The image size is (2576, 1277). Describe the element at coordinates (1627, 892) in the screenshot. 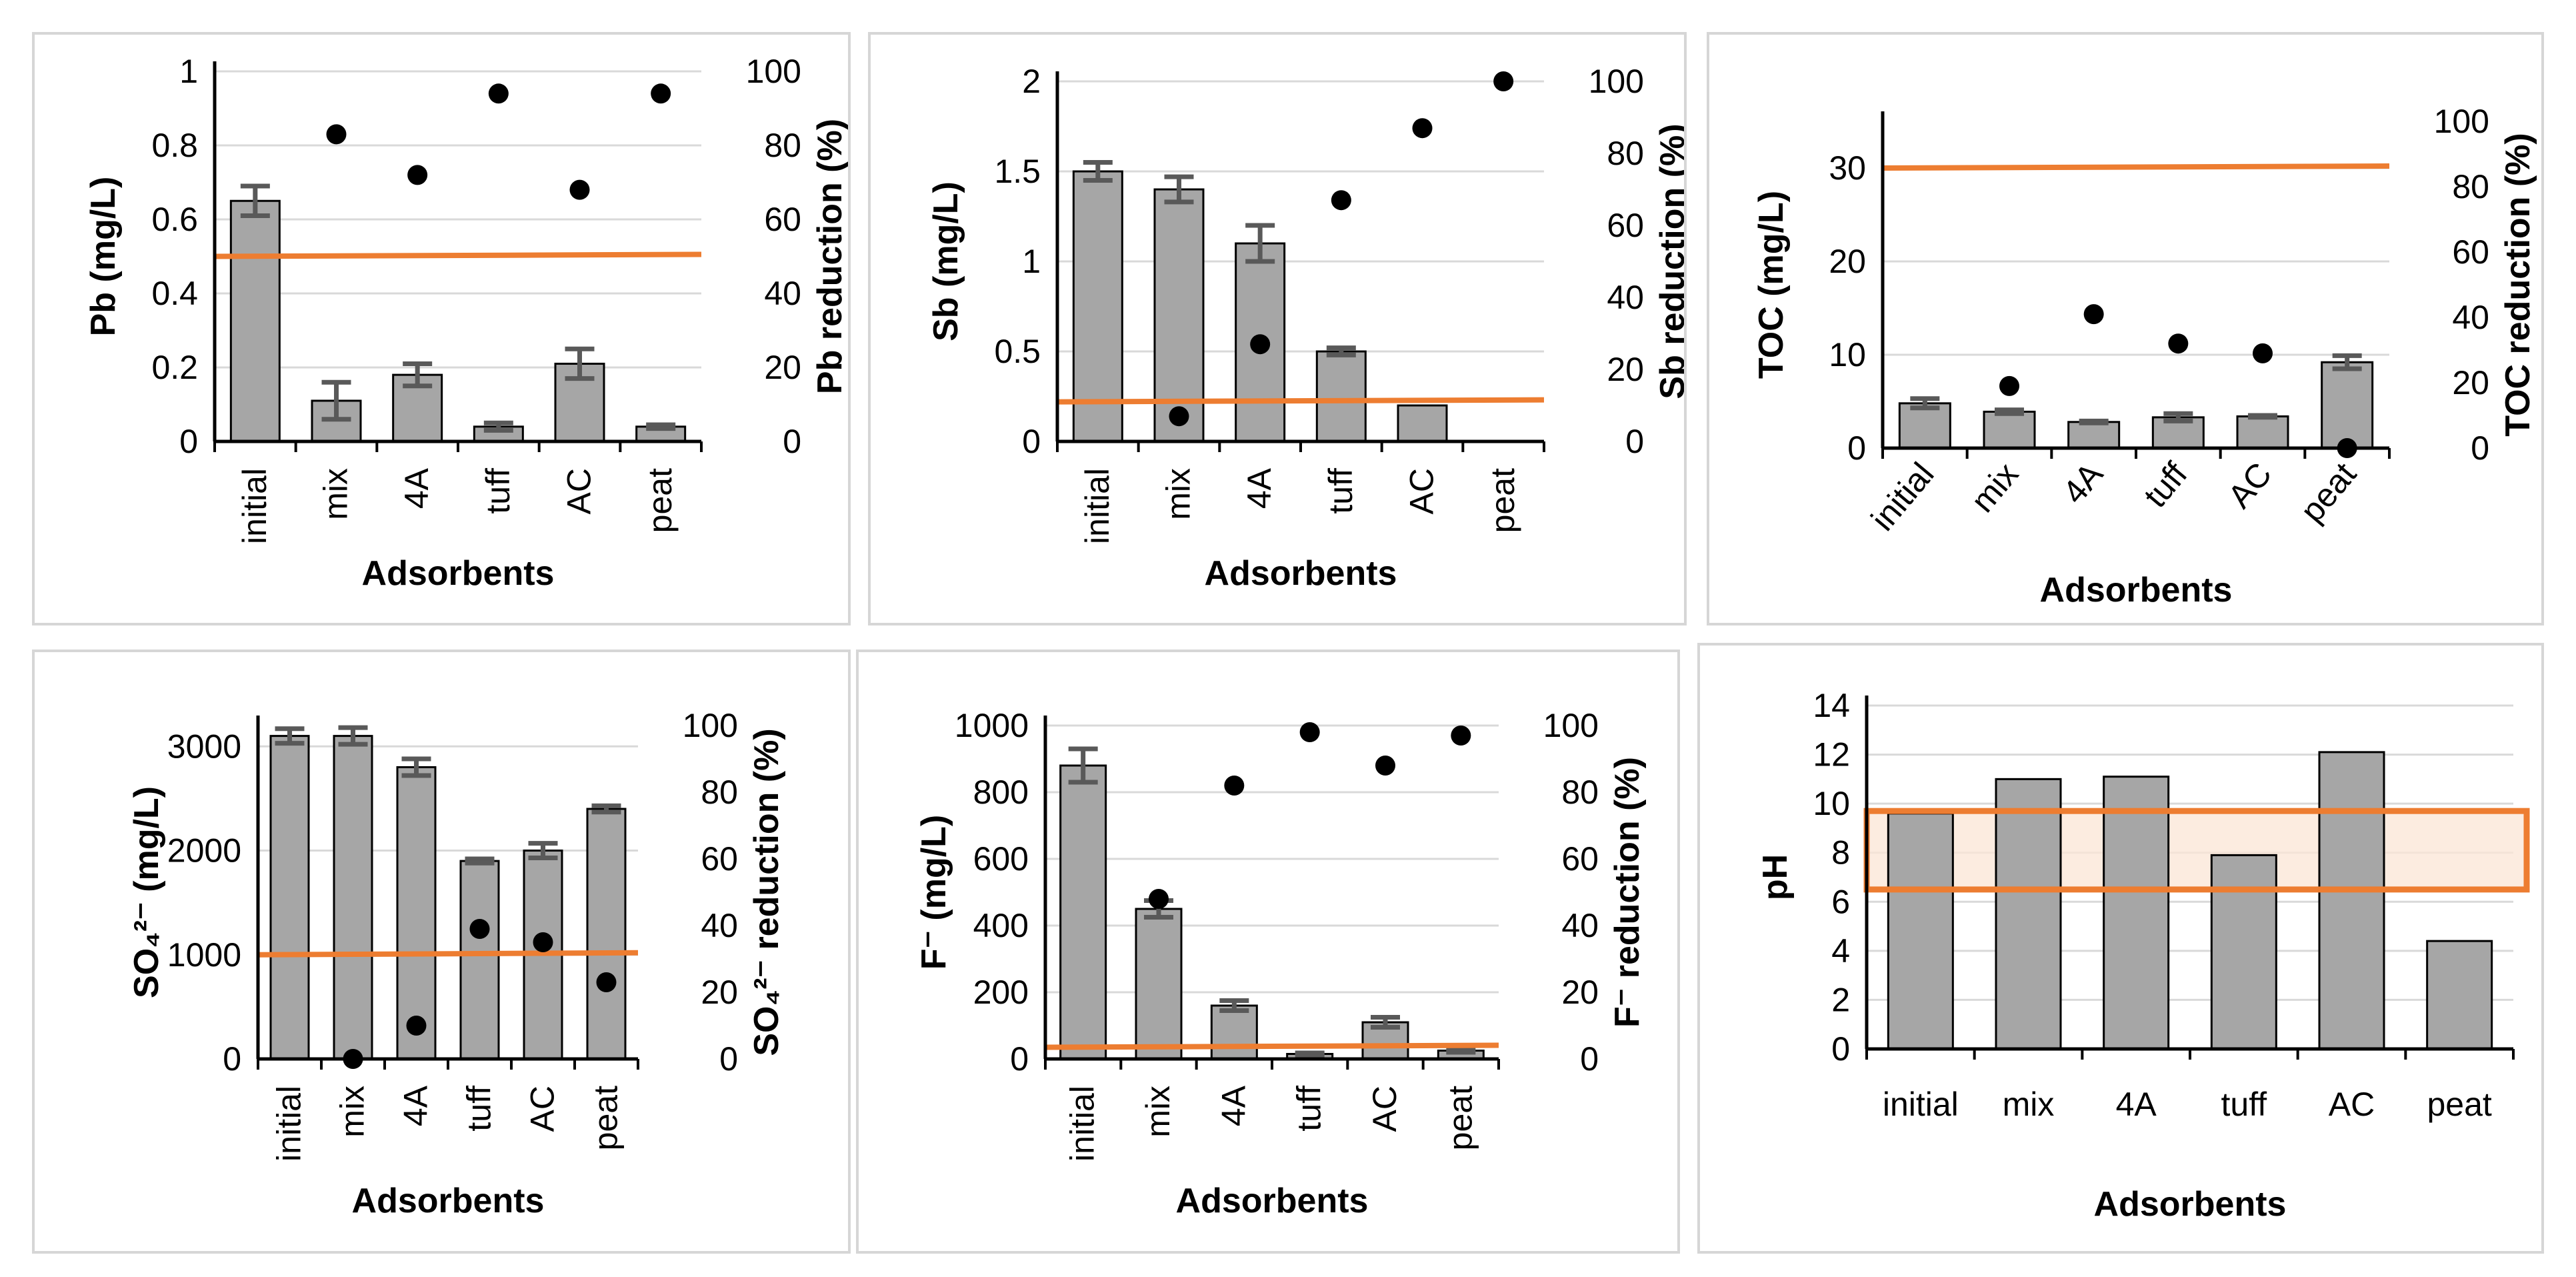

I see `y2-axis-title: F⁻ reduction (%)` at that location.